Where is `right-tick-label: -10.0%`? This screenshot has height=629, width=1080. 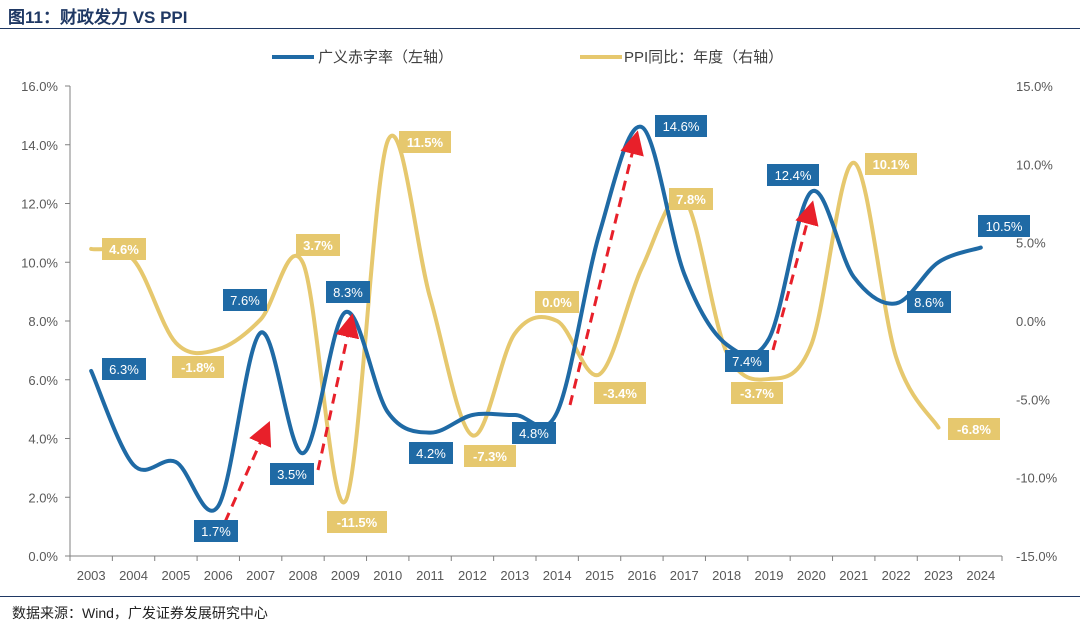
right-tick-label: -10.0% is located at coordinates (1037, 478).